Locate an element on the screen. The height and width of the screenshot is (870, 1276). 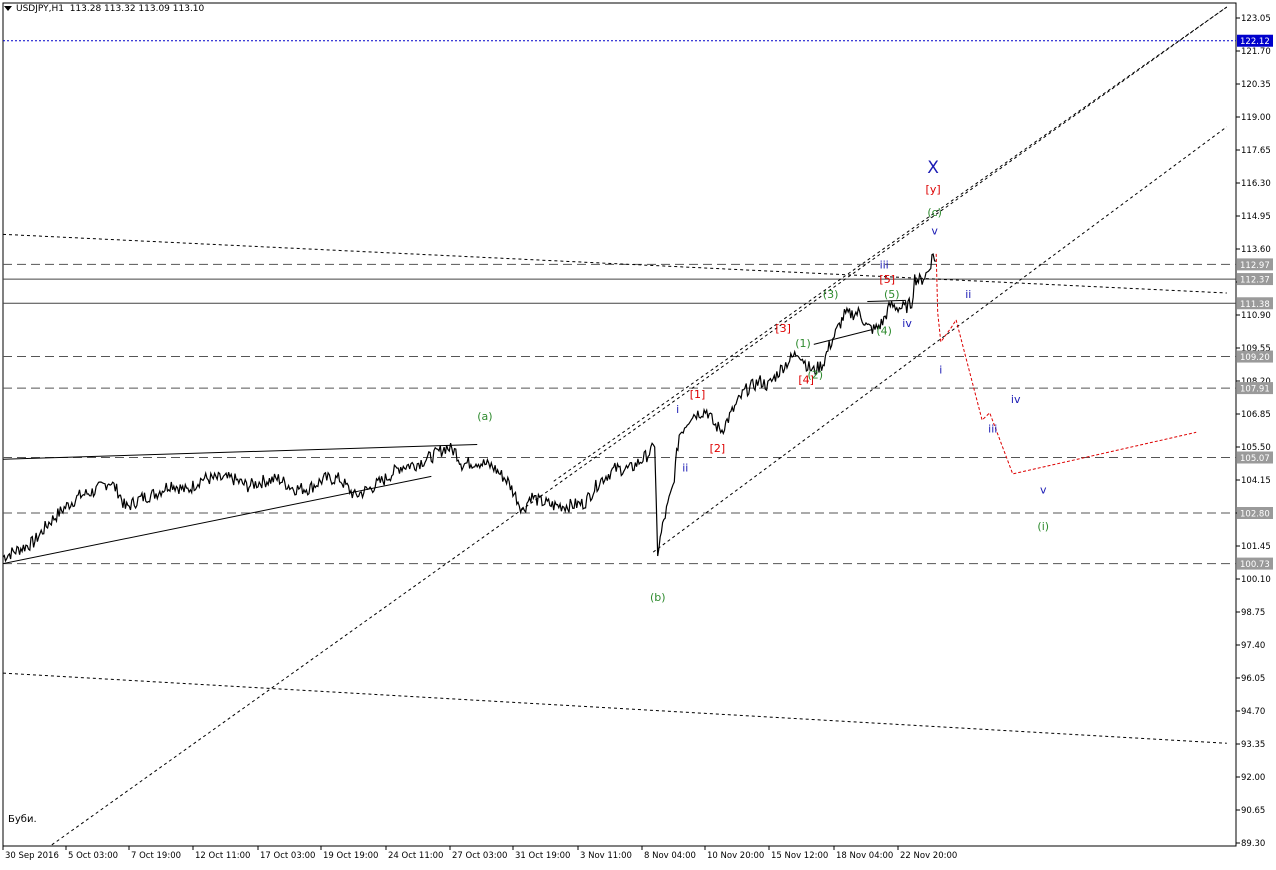
price-tag-7: 102.80 is located at coordinates (1255, 515).